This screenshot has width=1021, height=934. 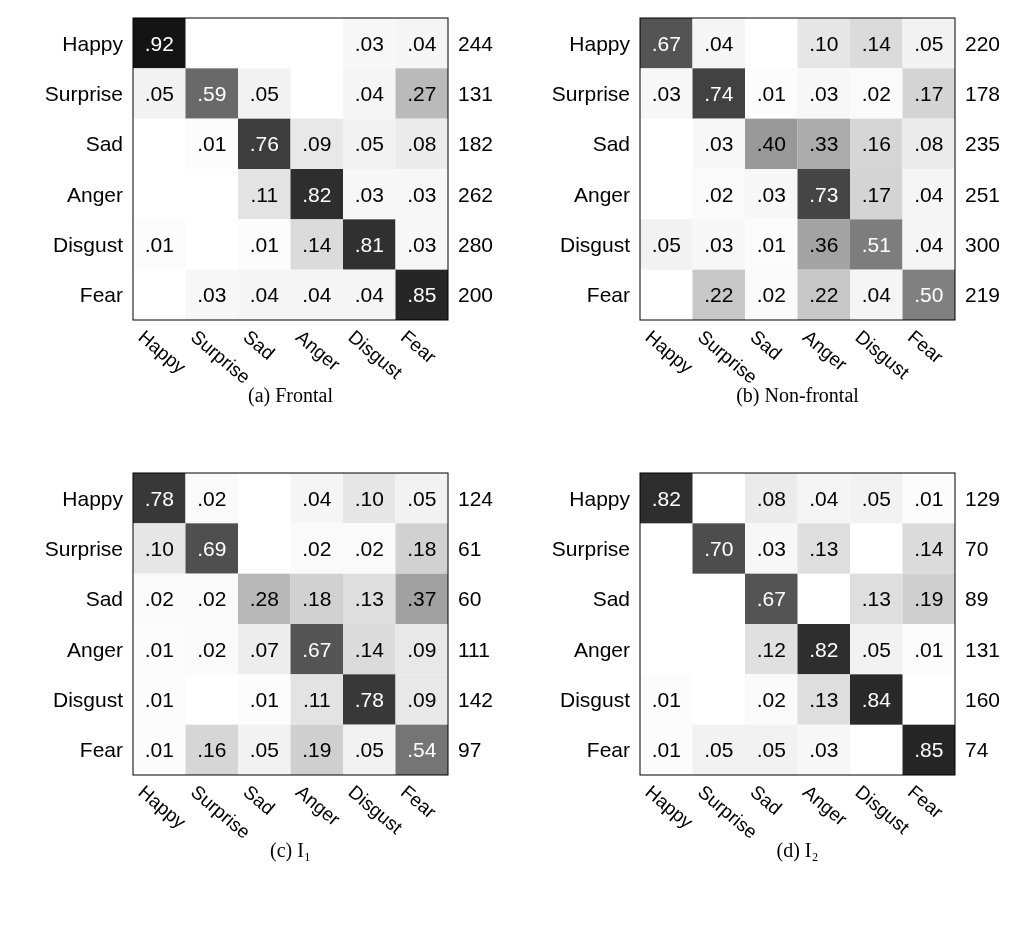 What do you see at coordinates (422, 548) in the screenshot?
I see `data-label: .18` at bounding box center [422, 548].